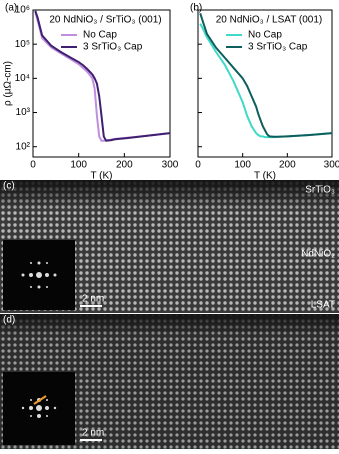 This screenshot has width=339, height=454. I want to click on y-tick-label: 10⁵, so click(22, 44).